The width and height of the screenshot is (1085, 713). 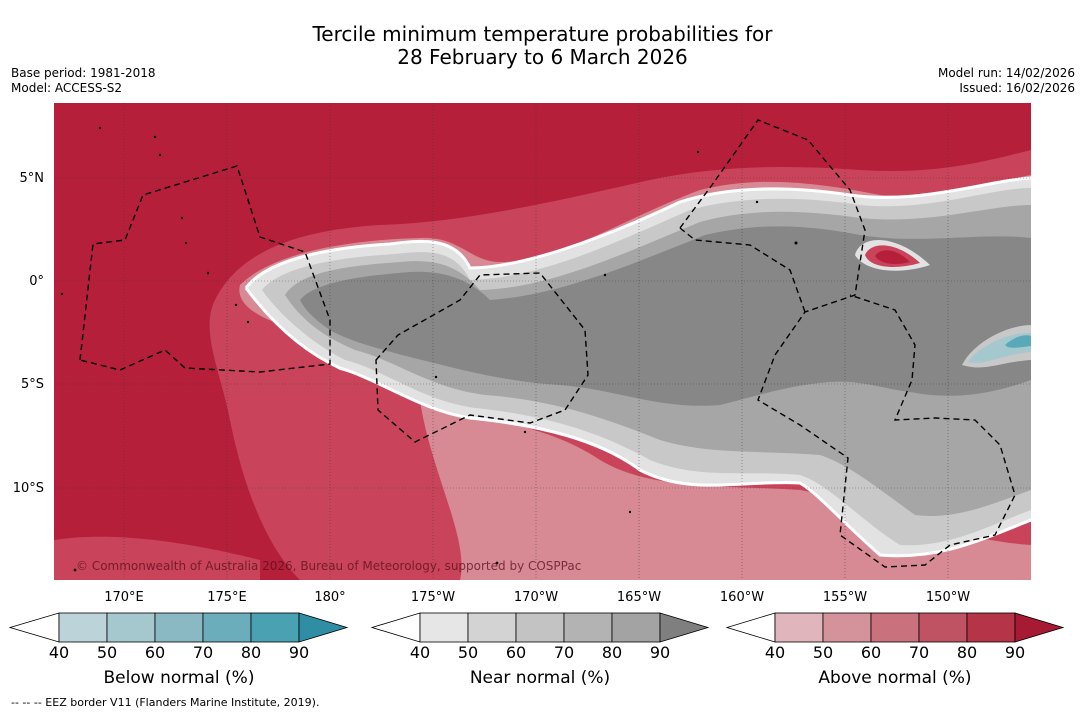 I want to click on colorbar-title: Below normal (%), so click(x=179, y=678).